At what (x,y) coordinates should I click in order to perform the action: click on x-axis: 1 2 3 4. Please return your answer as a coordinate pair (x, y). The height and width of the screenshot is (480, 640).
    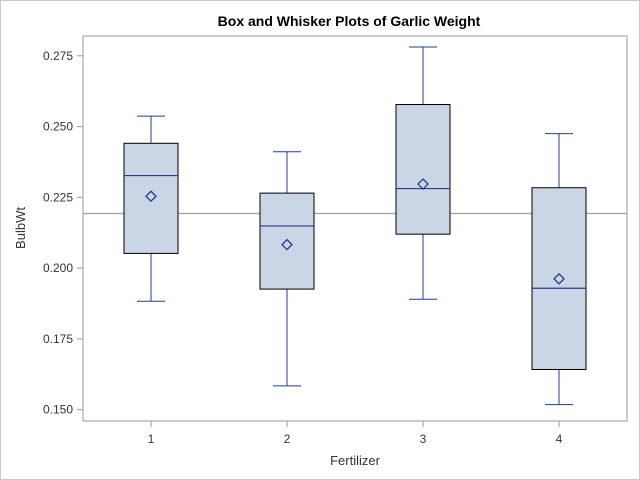
    Looking at the image, I should click on (355, 433).